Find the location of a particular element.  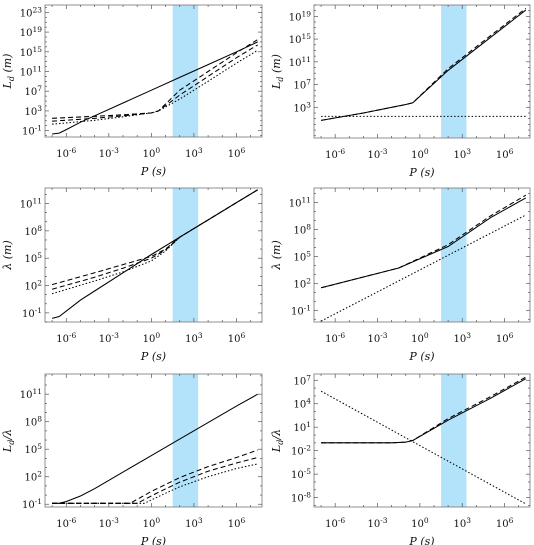

y-tick-label: 10¹⁵ is located at coordinates (300, 39).